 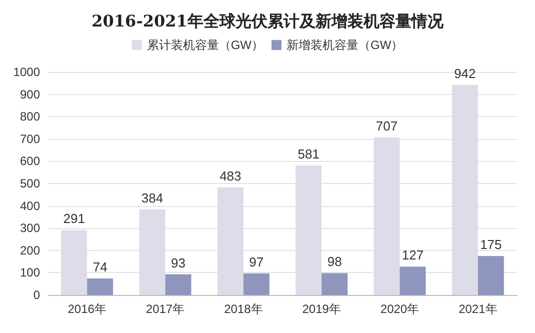 What do you see at coordinates (413, 255) in the screenshot?
I see `data-label: 127` at bounding box center [413, 255].